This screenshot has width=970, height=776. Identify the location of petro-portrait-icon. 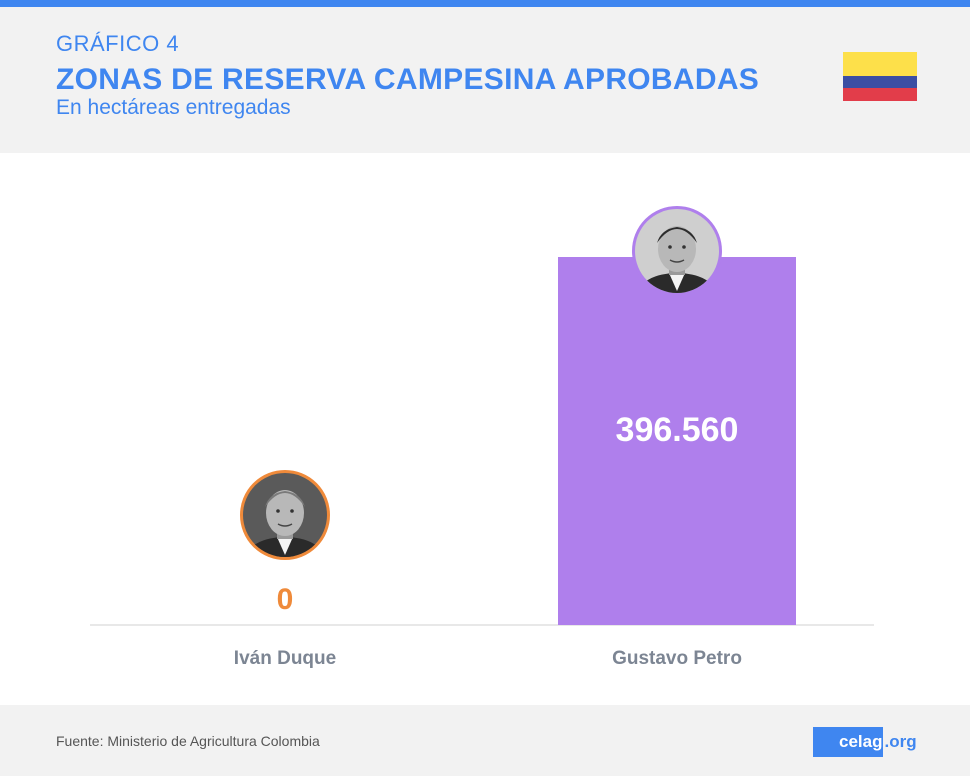
(677, 251).